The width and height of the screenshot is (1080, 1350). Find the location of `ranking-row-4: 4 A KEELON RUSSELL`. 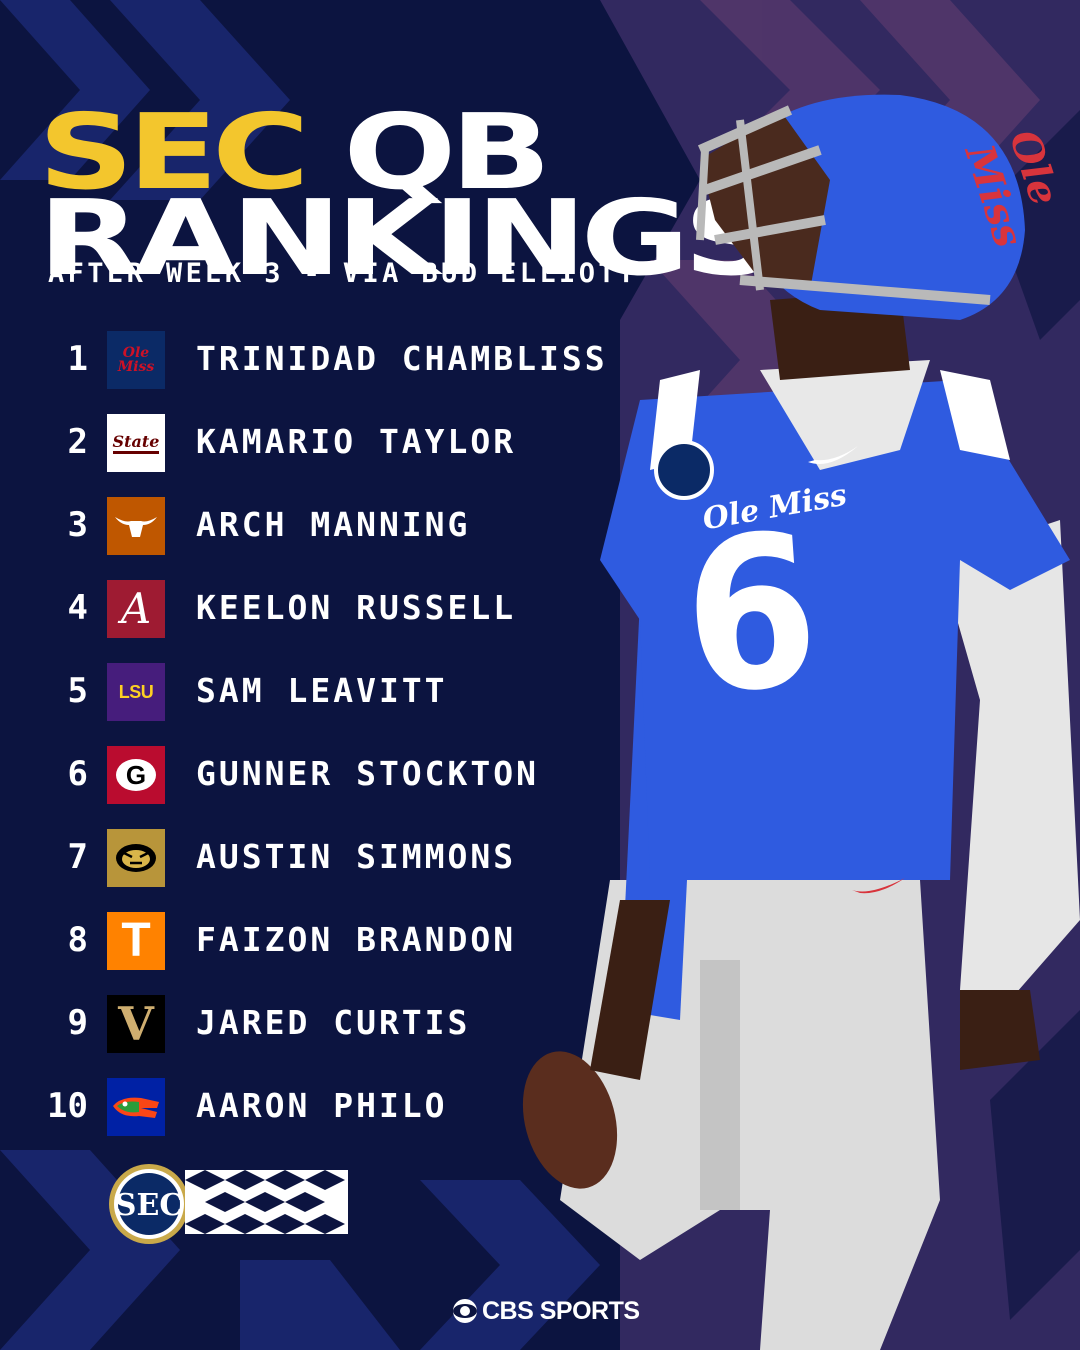

ranking-row-4: 4 A KEELON RUSSELL is located at coordinates (310, 609).